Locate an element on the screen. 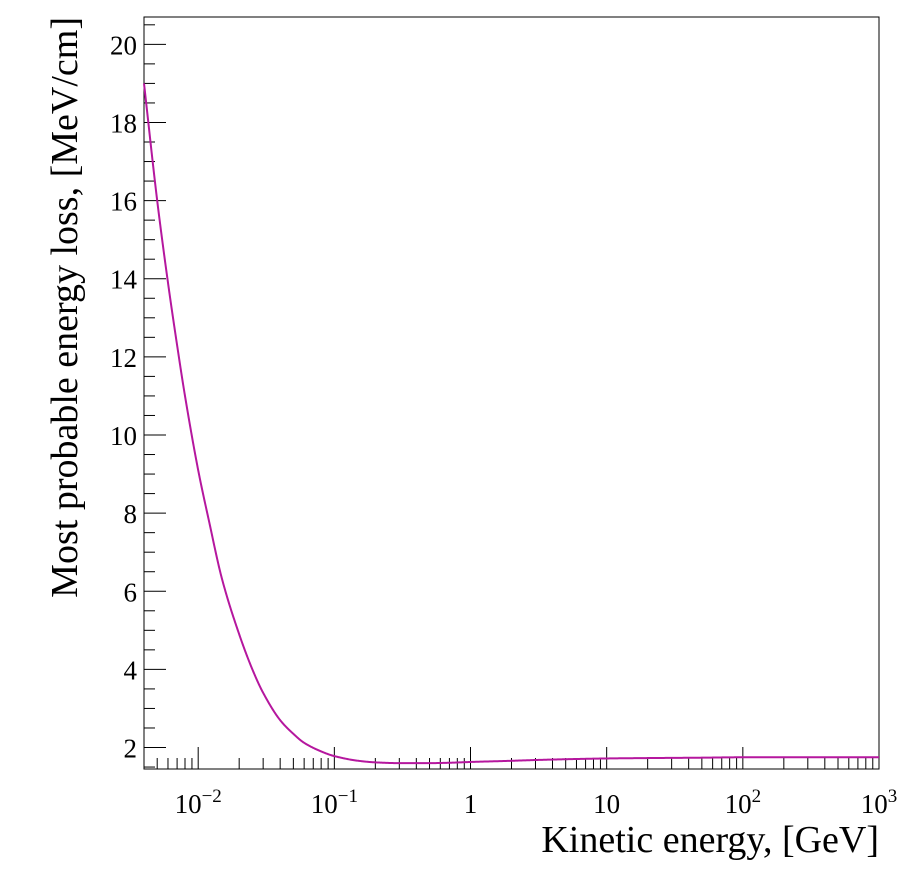 This screenshot has height=876, width=898. y-major-ticks is located at coordinates (155, 396).